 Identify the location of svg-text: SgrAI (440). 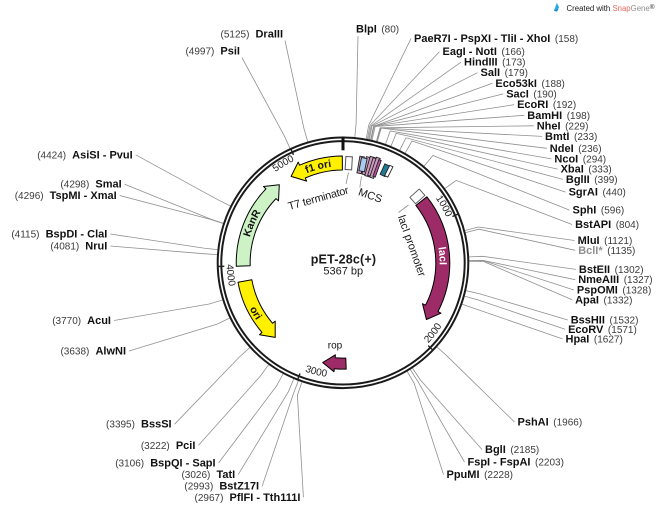
(597, 193).